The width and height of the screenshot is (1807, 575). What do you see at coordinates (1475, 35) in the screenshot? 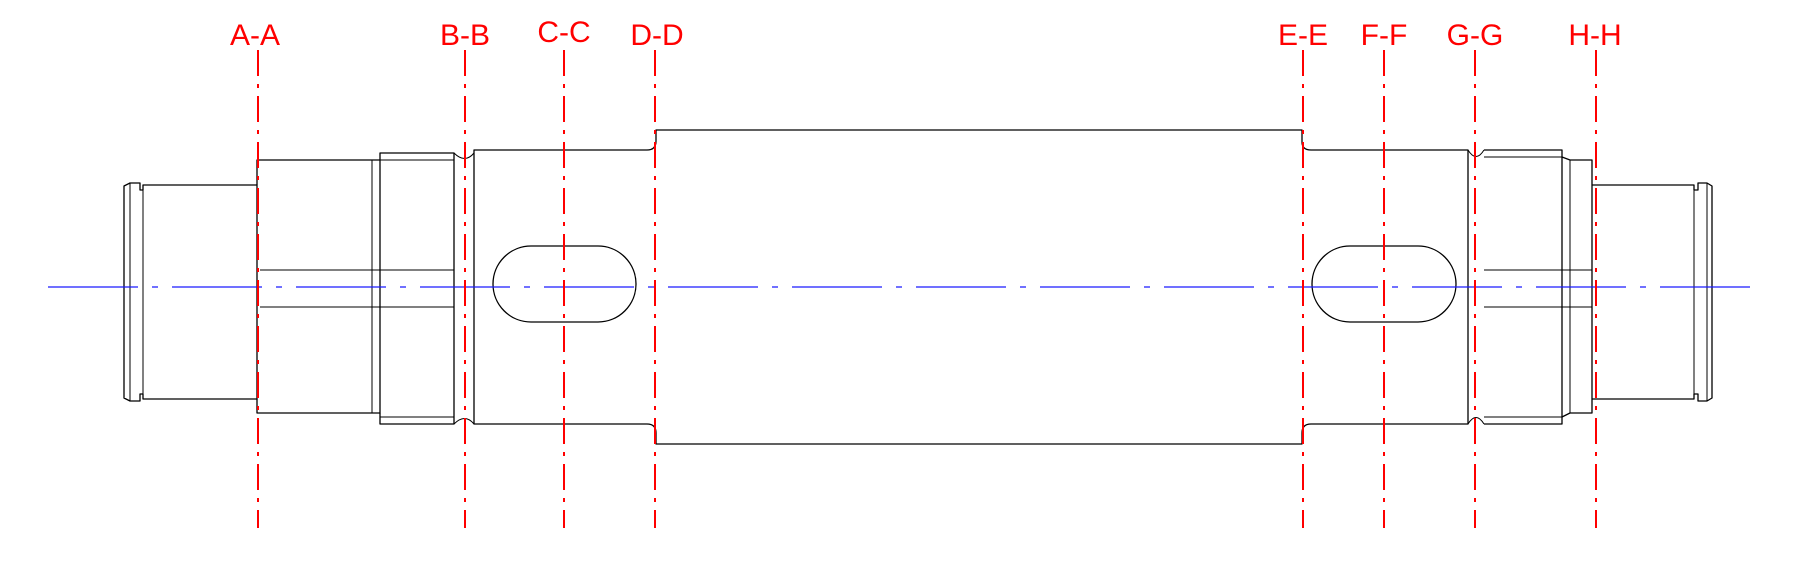
I see `section-label-g: G-G` at bounding box center [1475, 35].